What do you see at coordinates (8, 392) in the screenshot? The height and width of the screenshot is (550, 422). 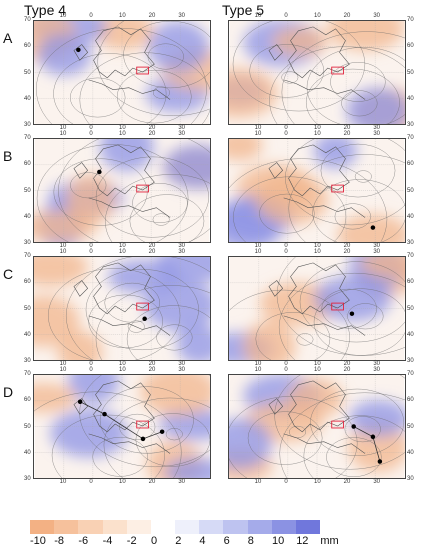 I see `row-label-d: D` at bounding box center [8, 392].